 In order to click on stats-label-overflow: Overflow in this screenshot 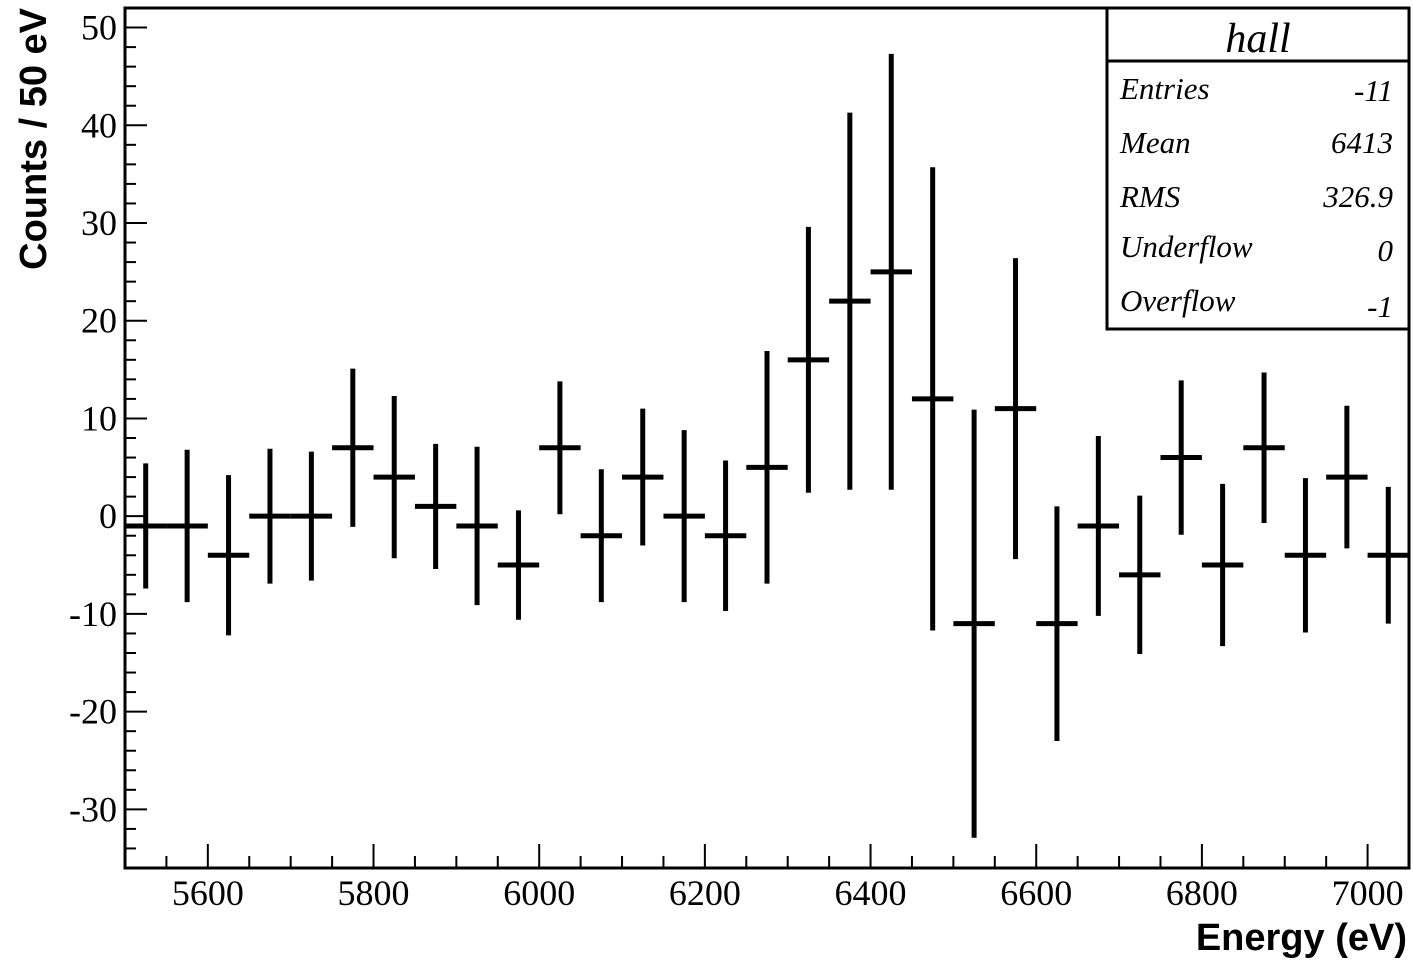, I will do `click(1178, 300)`.